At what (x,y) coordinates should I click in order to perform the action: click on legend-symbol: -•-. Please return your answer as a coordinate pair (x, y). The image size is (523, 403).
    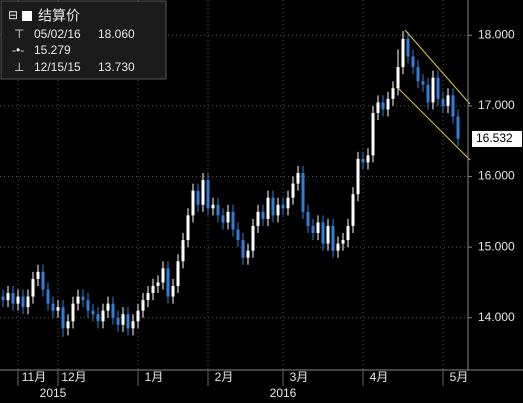
    Looking at the image, I should click on (18, 50).